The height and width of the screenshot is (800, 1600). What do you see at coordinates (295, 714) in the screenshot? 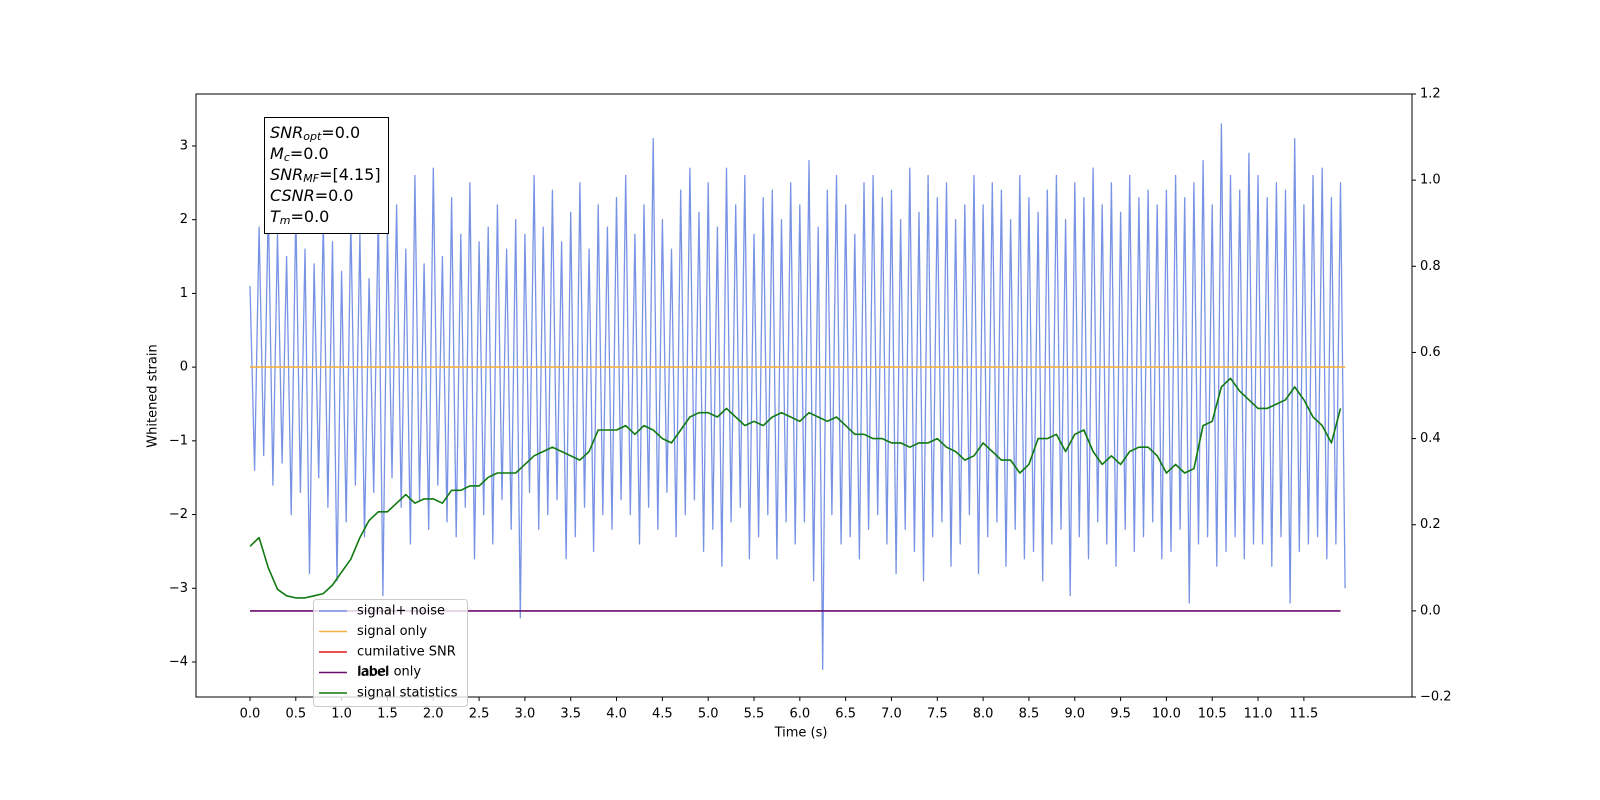
I see `x-tick-label: 0.5` at bounding box center [295, 714].